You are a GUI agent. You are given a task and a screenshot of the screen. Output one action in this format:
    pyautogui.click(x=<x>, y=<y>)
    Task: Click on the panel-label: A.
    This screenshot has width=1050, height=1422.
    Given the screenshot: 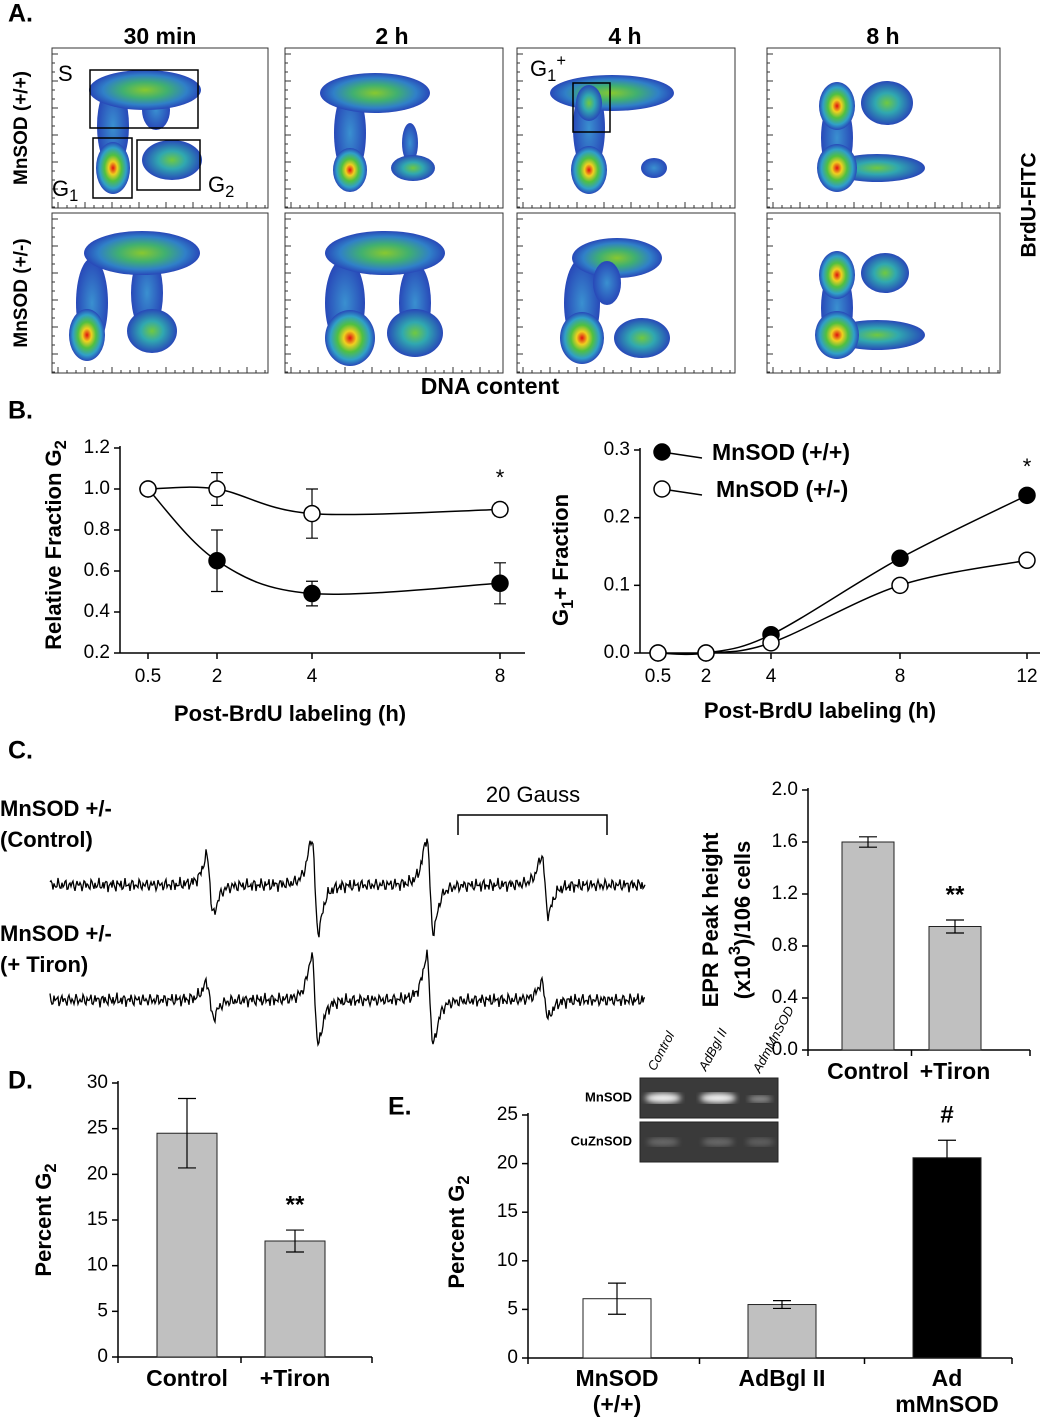 What is the action you would take?
    pyautogui.click(x=20, y=14)
    